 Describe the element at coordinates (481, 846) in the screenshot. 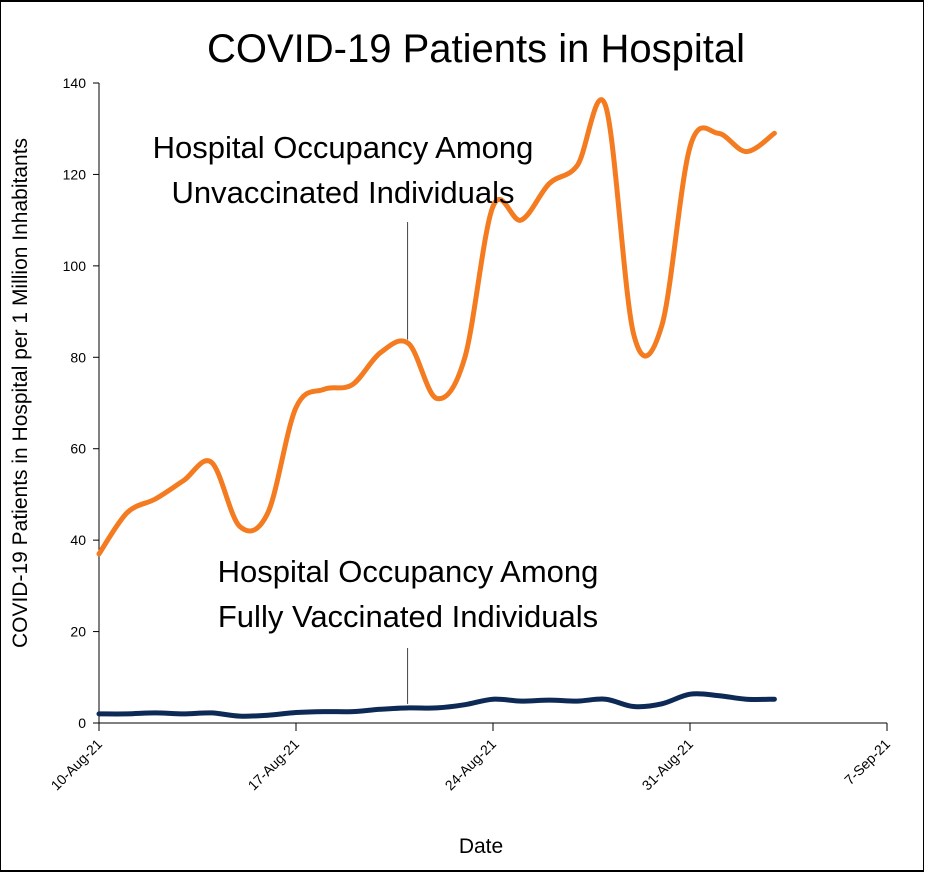

I see `x-axis-label: Date` at that location.